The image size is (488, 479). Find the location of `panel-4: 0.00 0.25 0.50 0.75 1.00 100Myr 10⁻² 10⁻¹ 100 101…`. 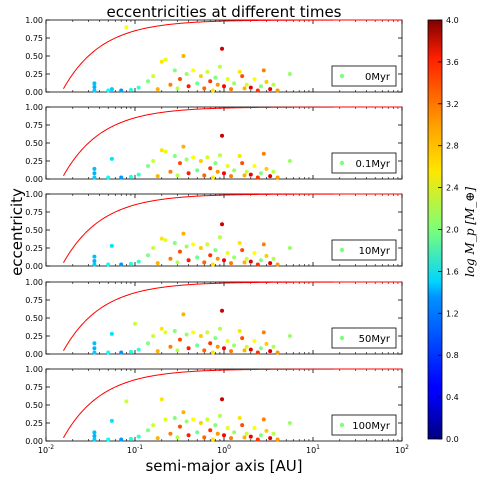

panel-4: 0.00 0.25 0.50 0.75 1.00 100Myr 10⁻² 10⁻¹ 100 101… is located at coordinates (217, 410).